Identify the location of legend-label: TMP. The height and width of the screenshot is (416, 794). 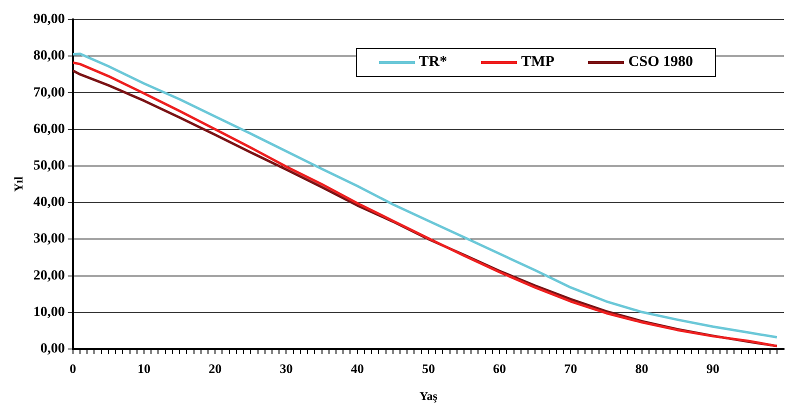
(537, 62).